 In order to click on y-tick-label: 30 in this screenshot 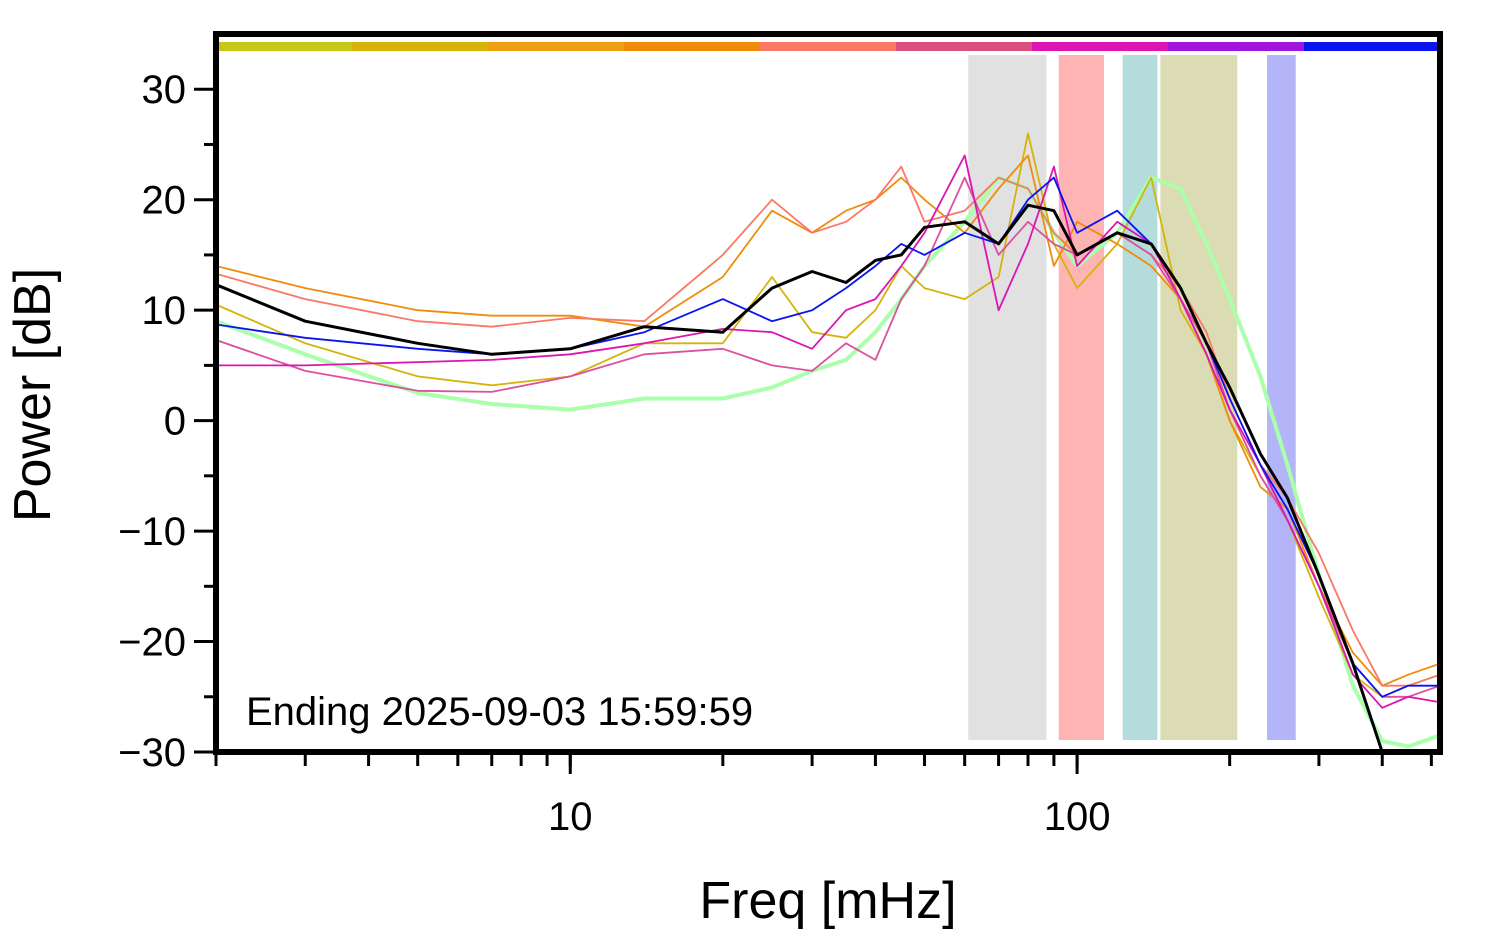, I will do `click(164, 90)`.